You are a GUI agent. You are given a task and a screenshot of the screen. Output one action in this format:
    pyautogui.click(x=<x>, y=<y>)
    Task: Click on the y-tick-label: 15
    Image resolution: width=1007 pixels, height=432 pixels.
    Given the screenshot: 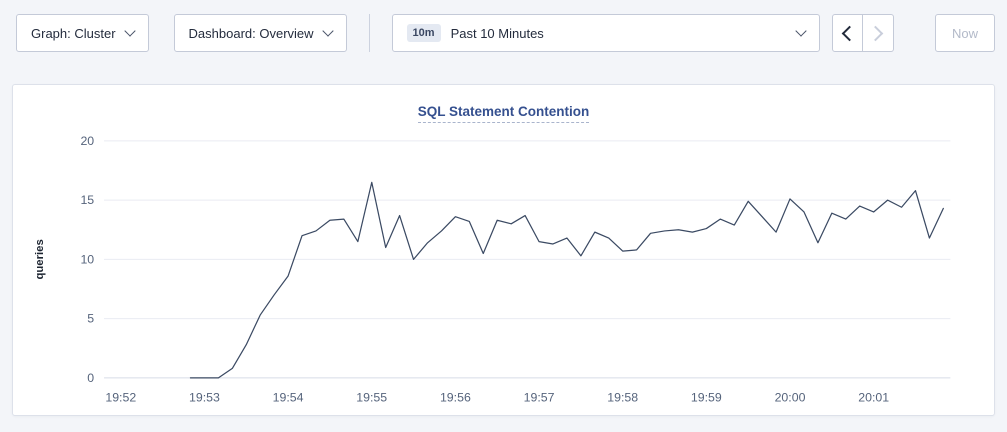 What is the action you would take?
    pyautogui.click(x=87, y=200)
    